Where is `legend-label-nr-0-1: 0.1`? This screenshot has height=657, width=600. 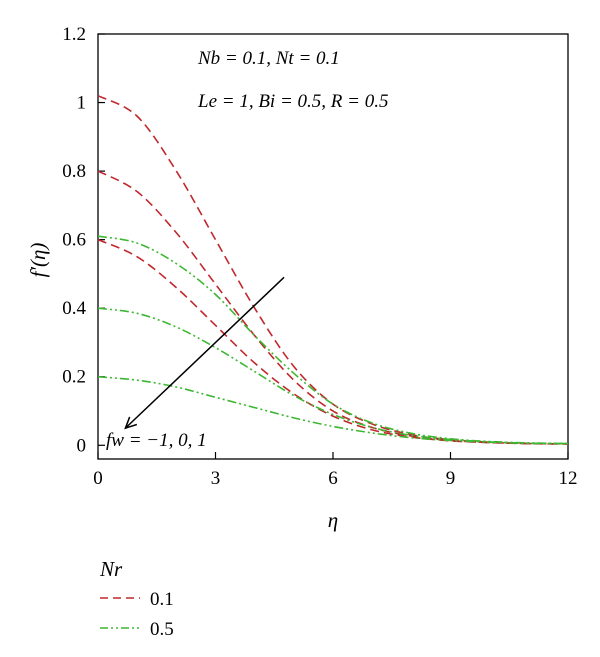
legend-label-nr-0-1: 0.1 is located at coordinates (162, 599).